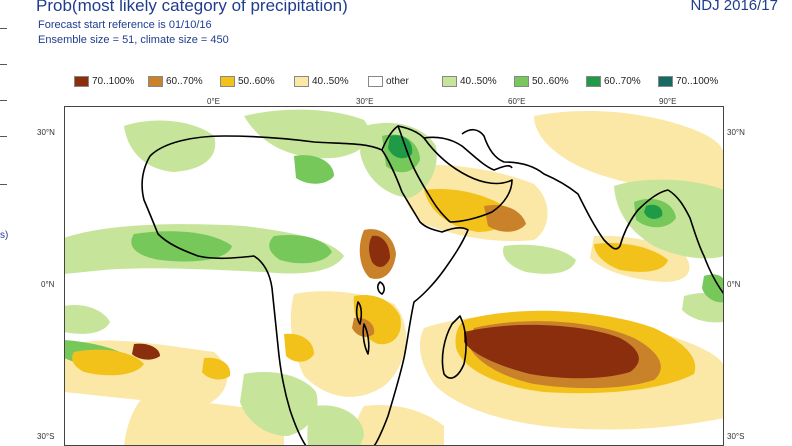  What do you see at coordinates (668, 101) in the screenshot?
I see `lon-label: 90°E` at bounding box center [668, 101].